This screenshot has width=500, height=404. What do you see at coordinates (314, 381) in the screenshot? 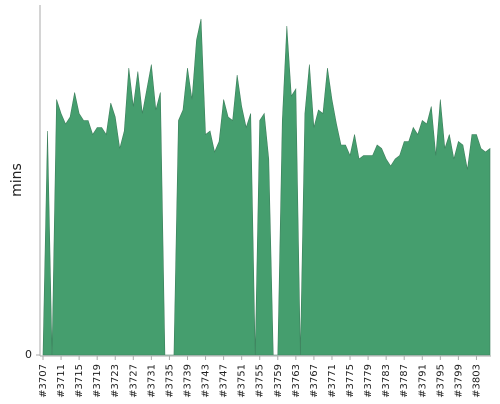
I see `x-tick-label: #3767` at bounding box center [314, 381].